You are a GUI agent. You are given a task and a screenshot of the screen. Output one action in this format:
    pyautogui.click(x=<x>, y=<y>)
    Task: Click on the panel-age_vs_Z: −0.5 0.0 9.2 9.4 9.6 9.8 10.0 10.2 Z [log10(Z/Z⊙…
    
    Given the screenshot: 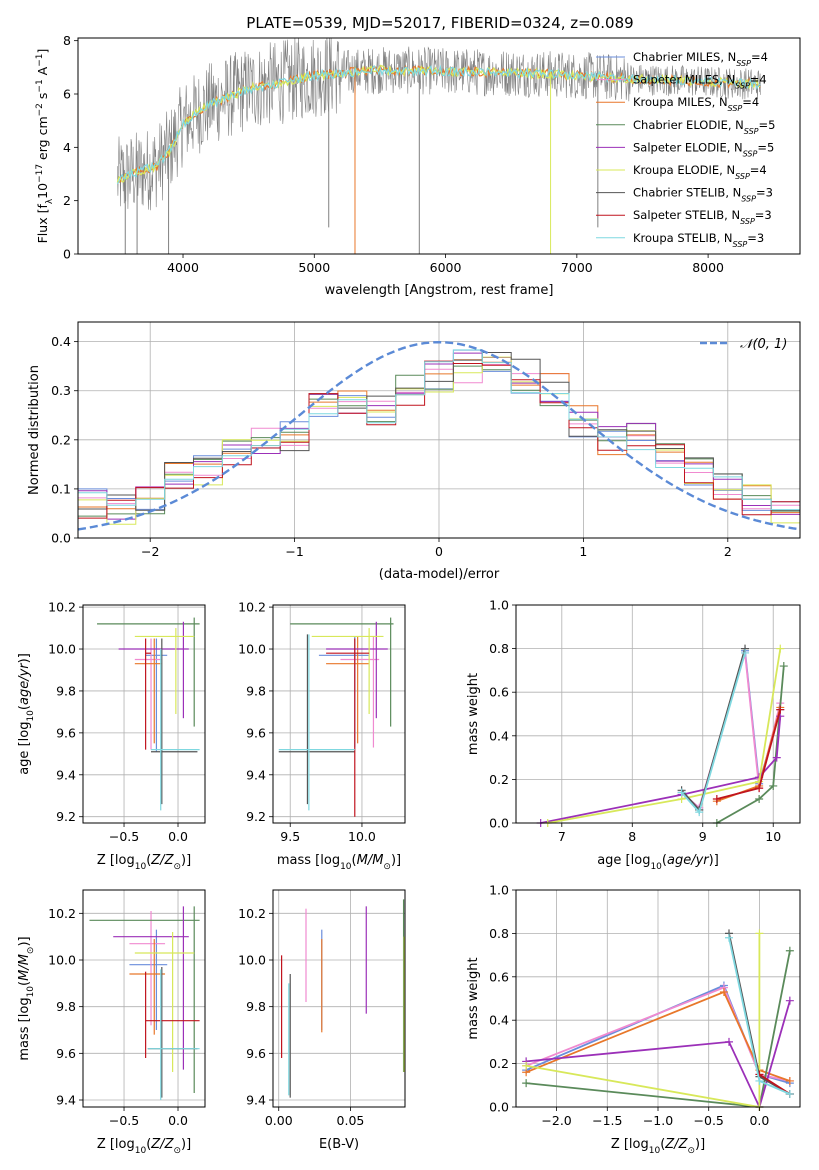 What is the action you would take?
    pyautogui.click(x=111, y=736)
    